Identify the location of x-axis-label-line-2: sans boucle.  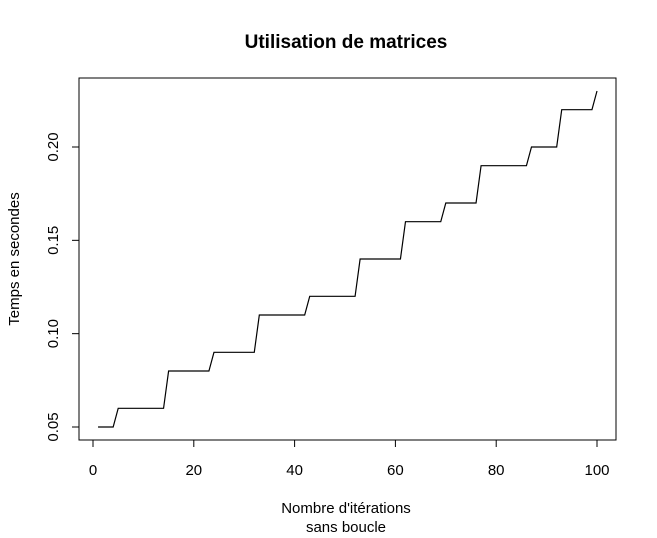
(346, 527).